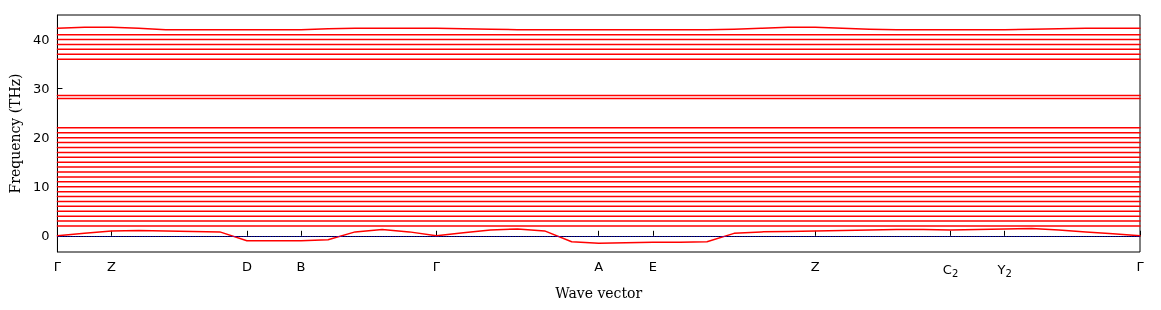 Image resolution: width=1161 pixels, height=310 pixels. Describe the element at coordinates (41, 187) in the screenshot. I see `y-tick-label: 10` at that location.